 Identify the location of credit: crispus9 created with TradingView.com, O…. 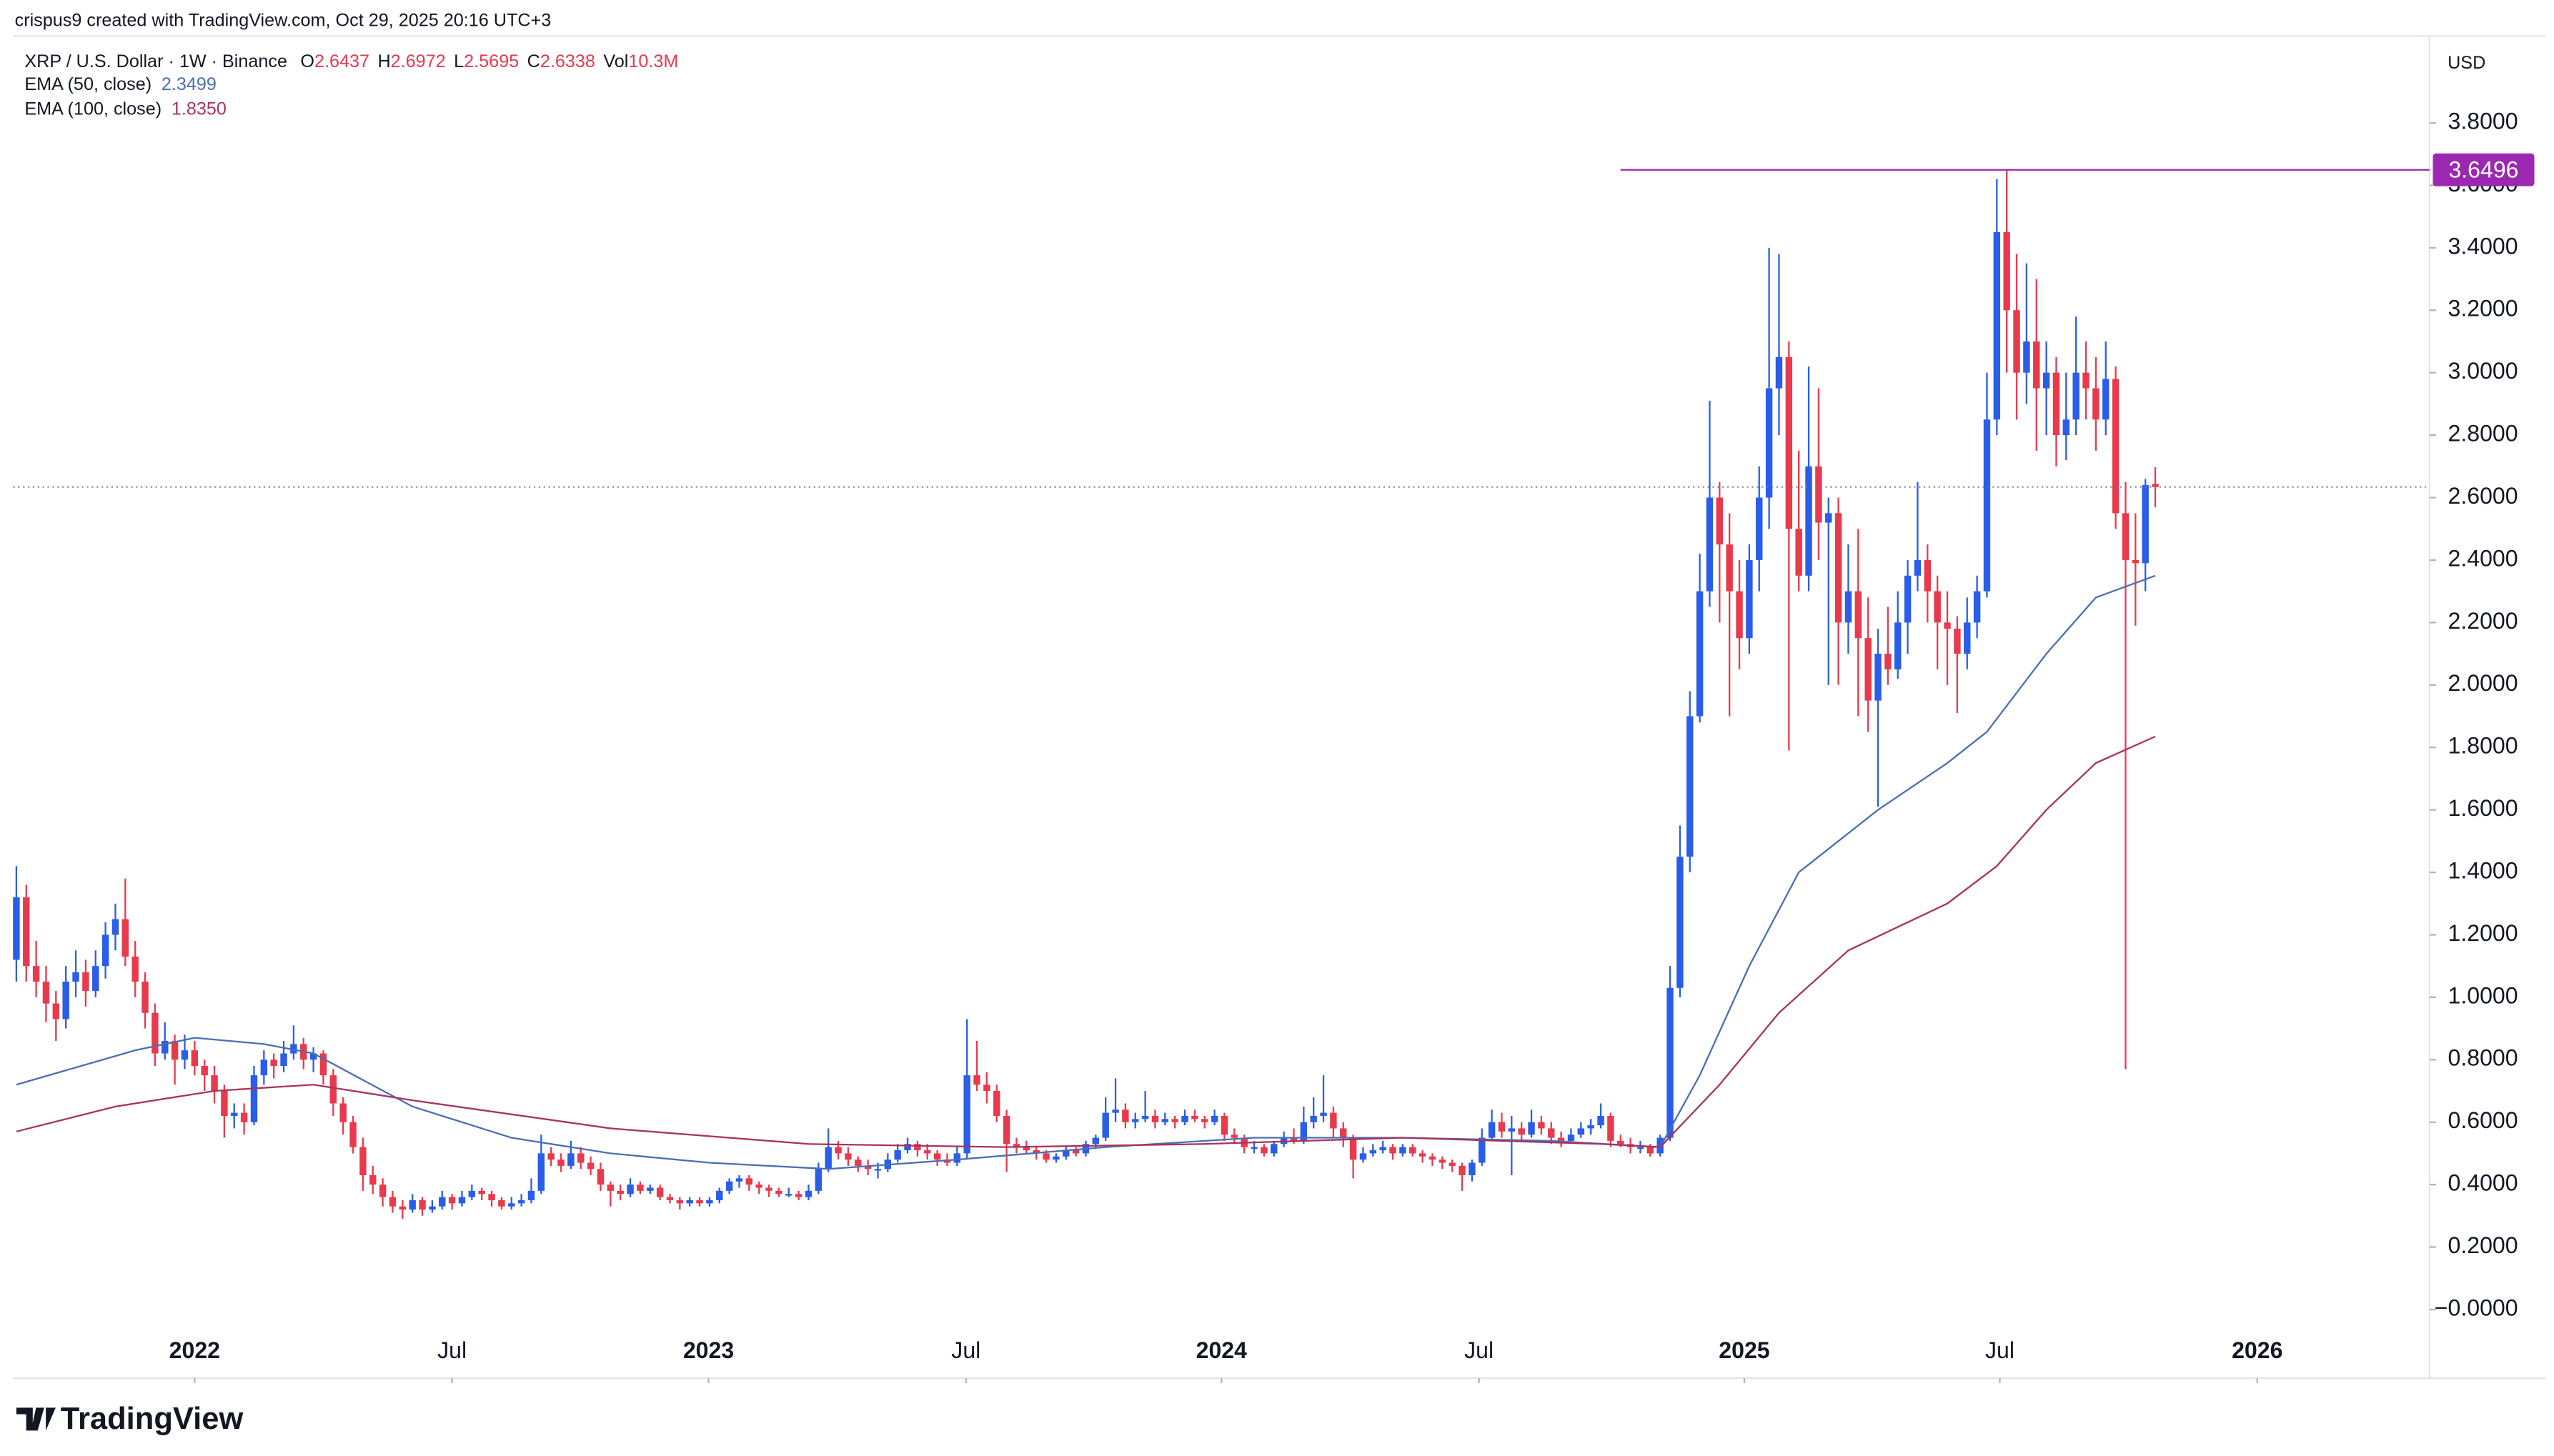
(283, 21).